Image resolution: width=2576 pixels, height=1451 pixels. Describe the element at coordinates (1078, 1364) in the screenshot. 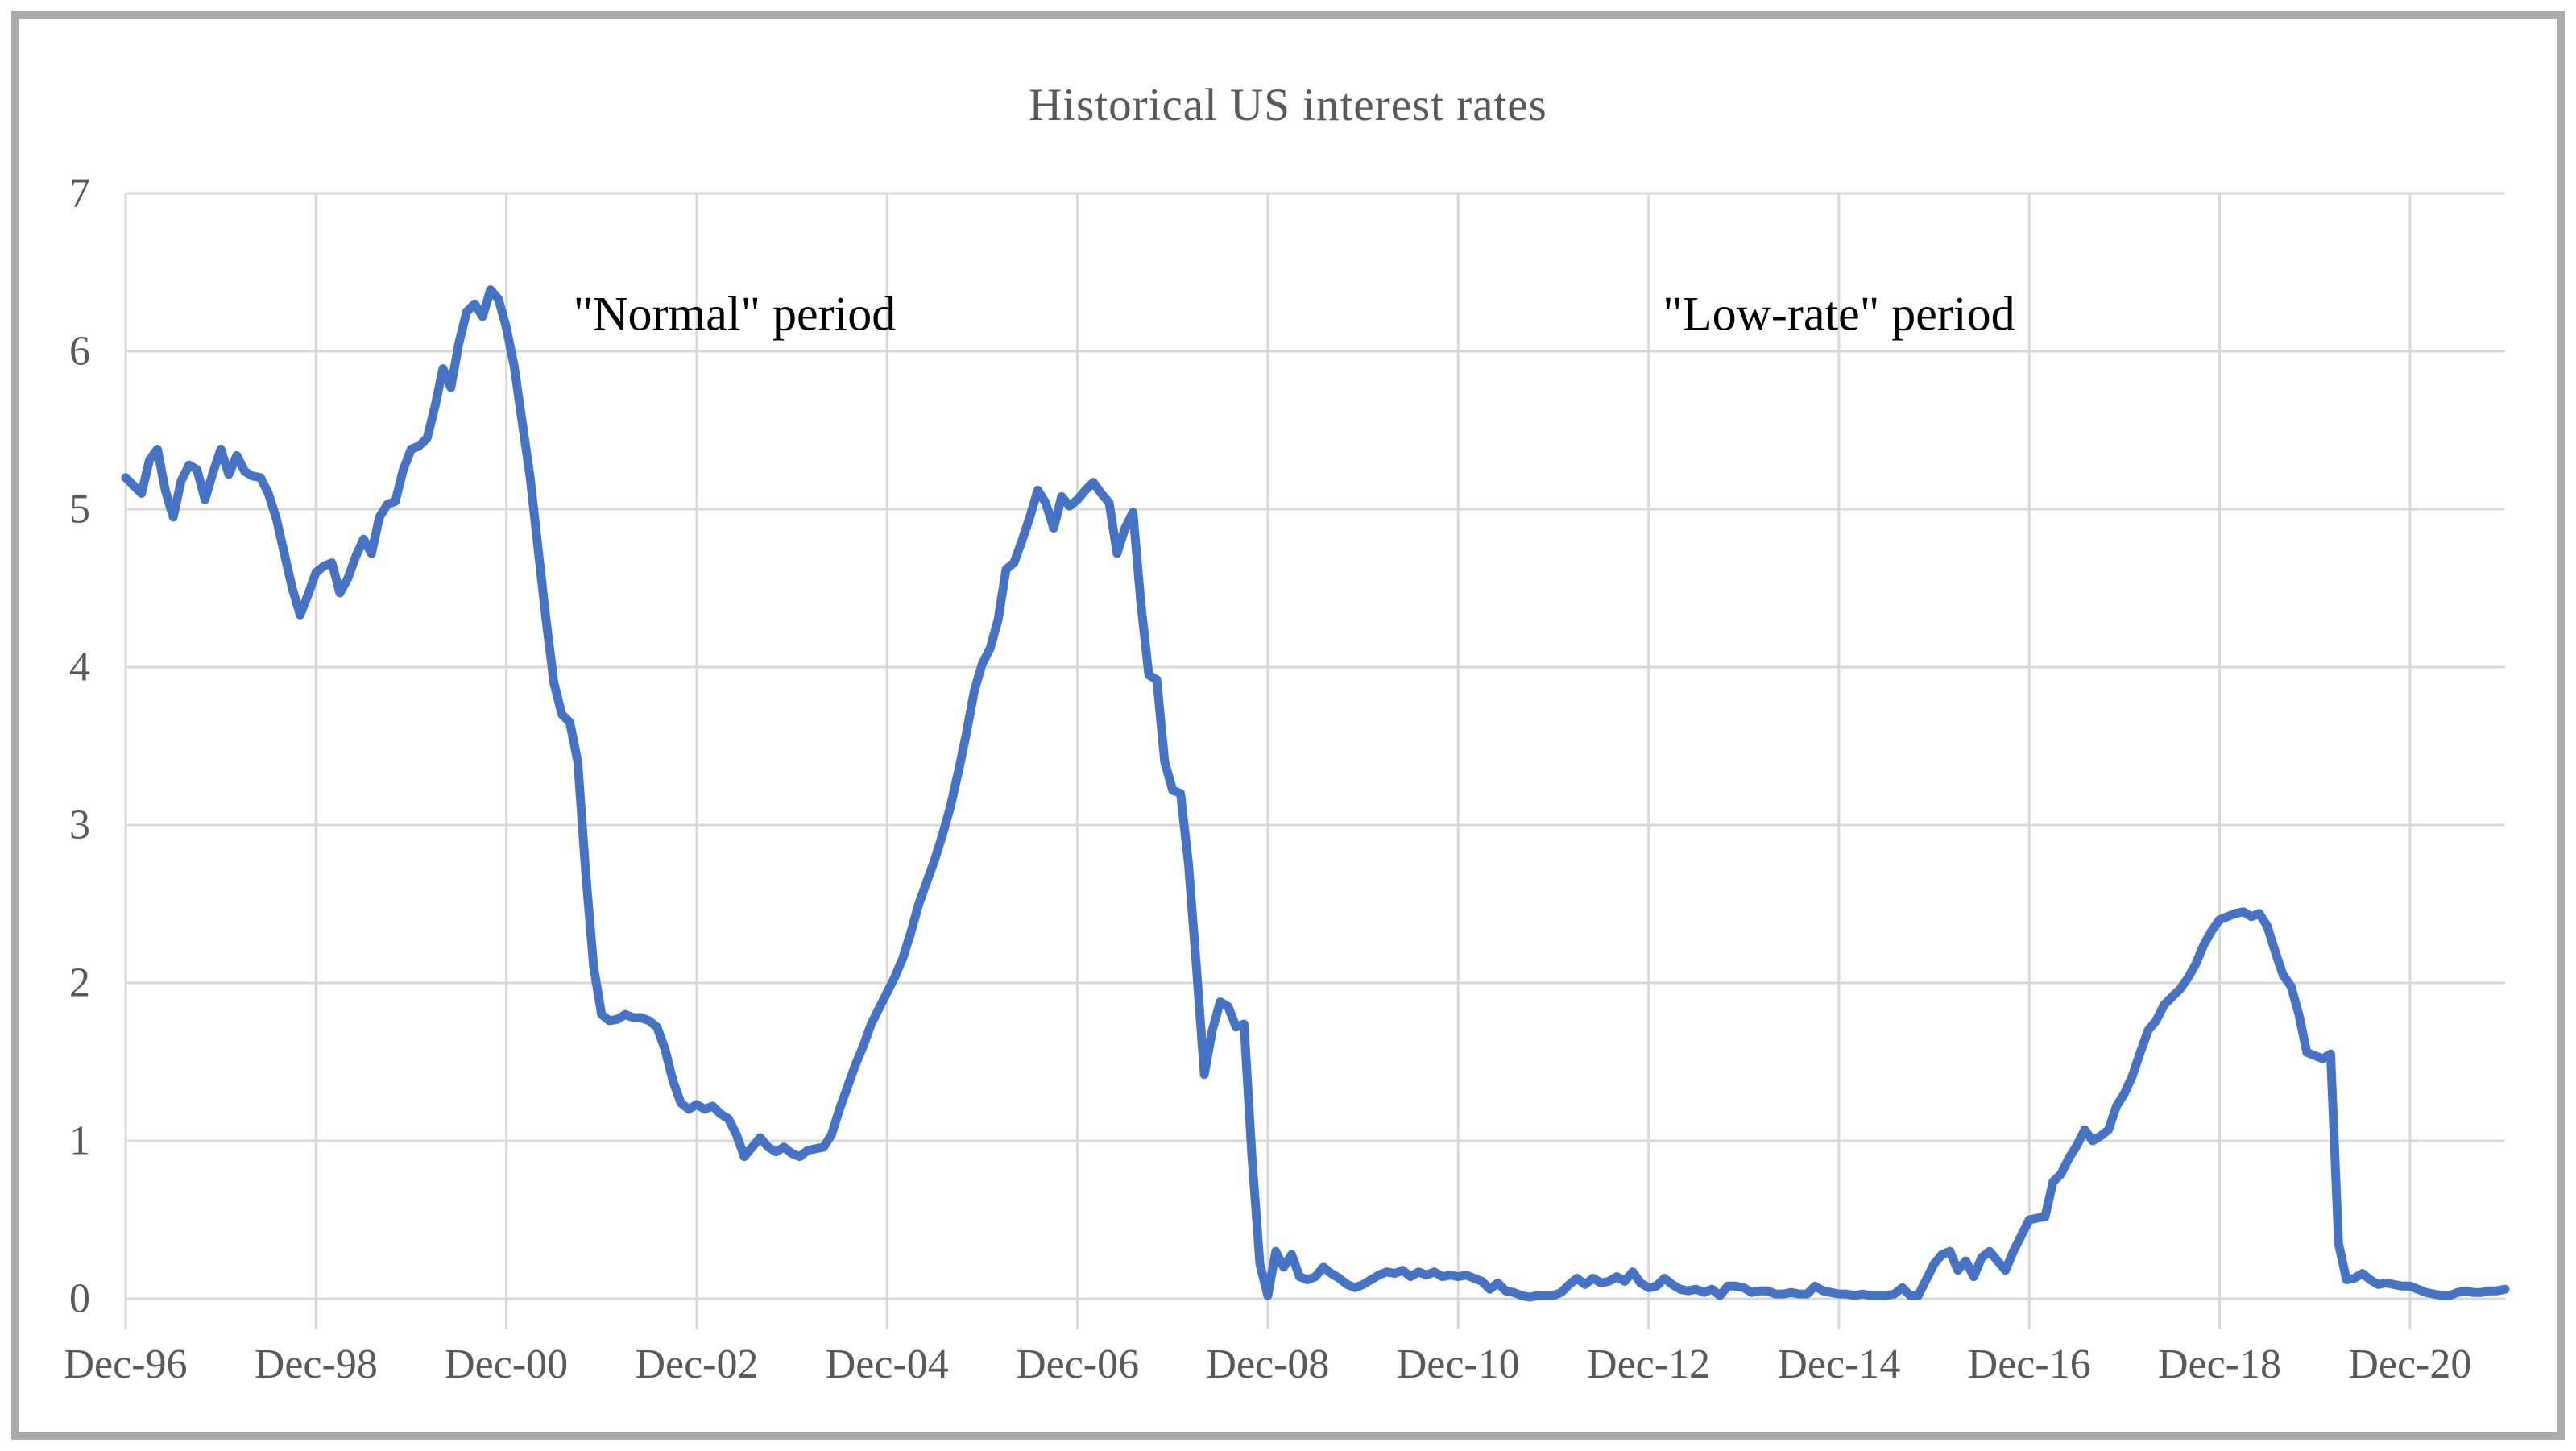

I see `x-axis-label-Dec-06: Dec-06` at that location.